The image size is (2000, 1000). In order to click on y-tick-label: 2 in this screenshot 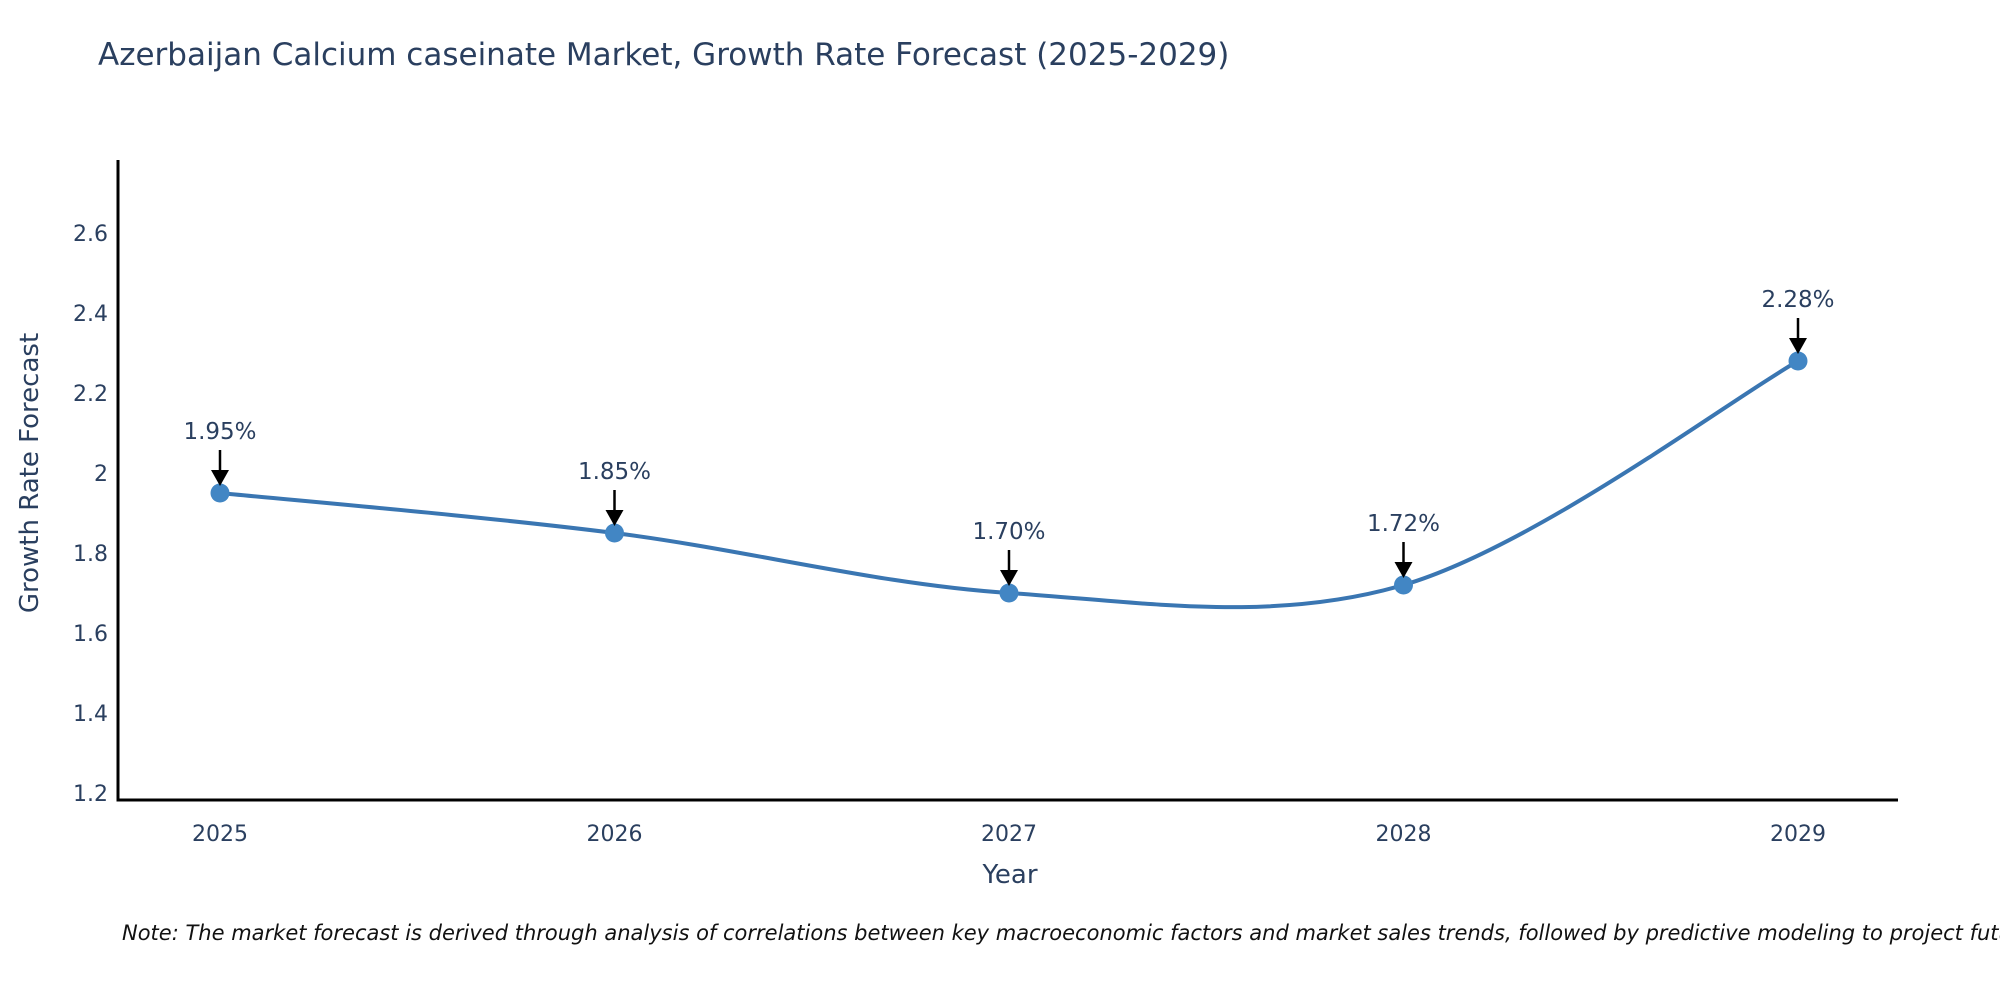, I will do `click(101, 474)`.